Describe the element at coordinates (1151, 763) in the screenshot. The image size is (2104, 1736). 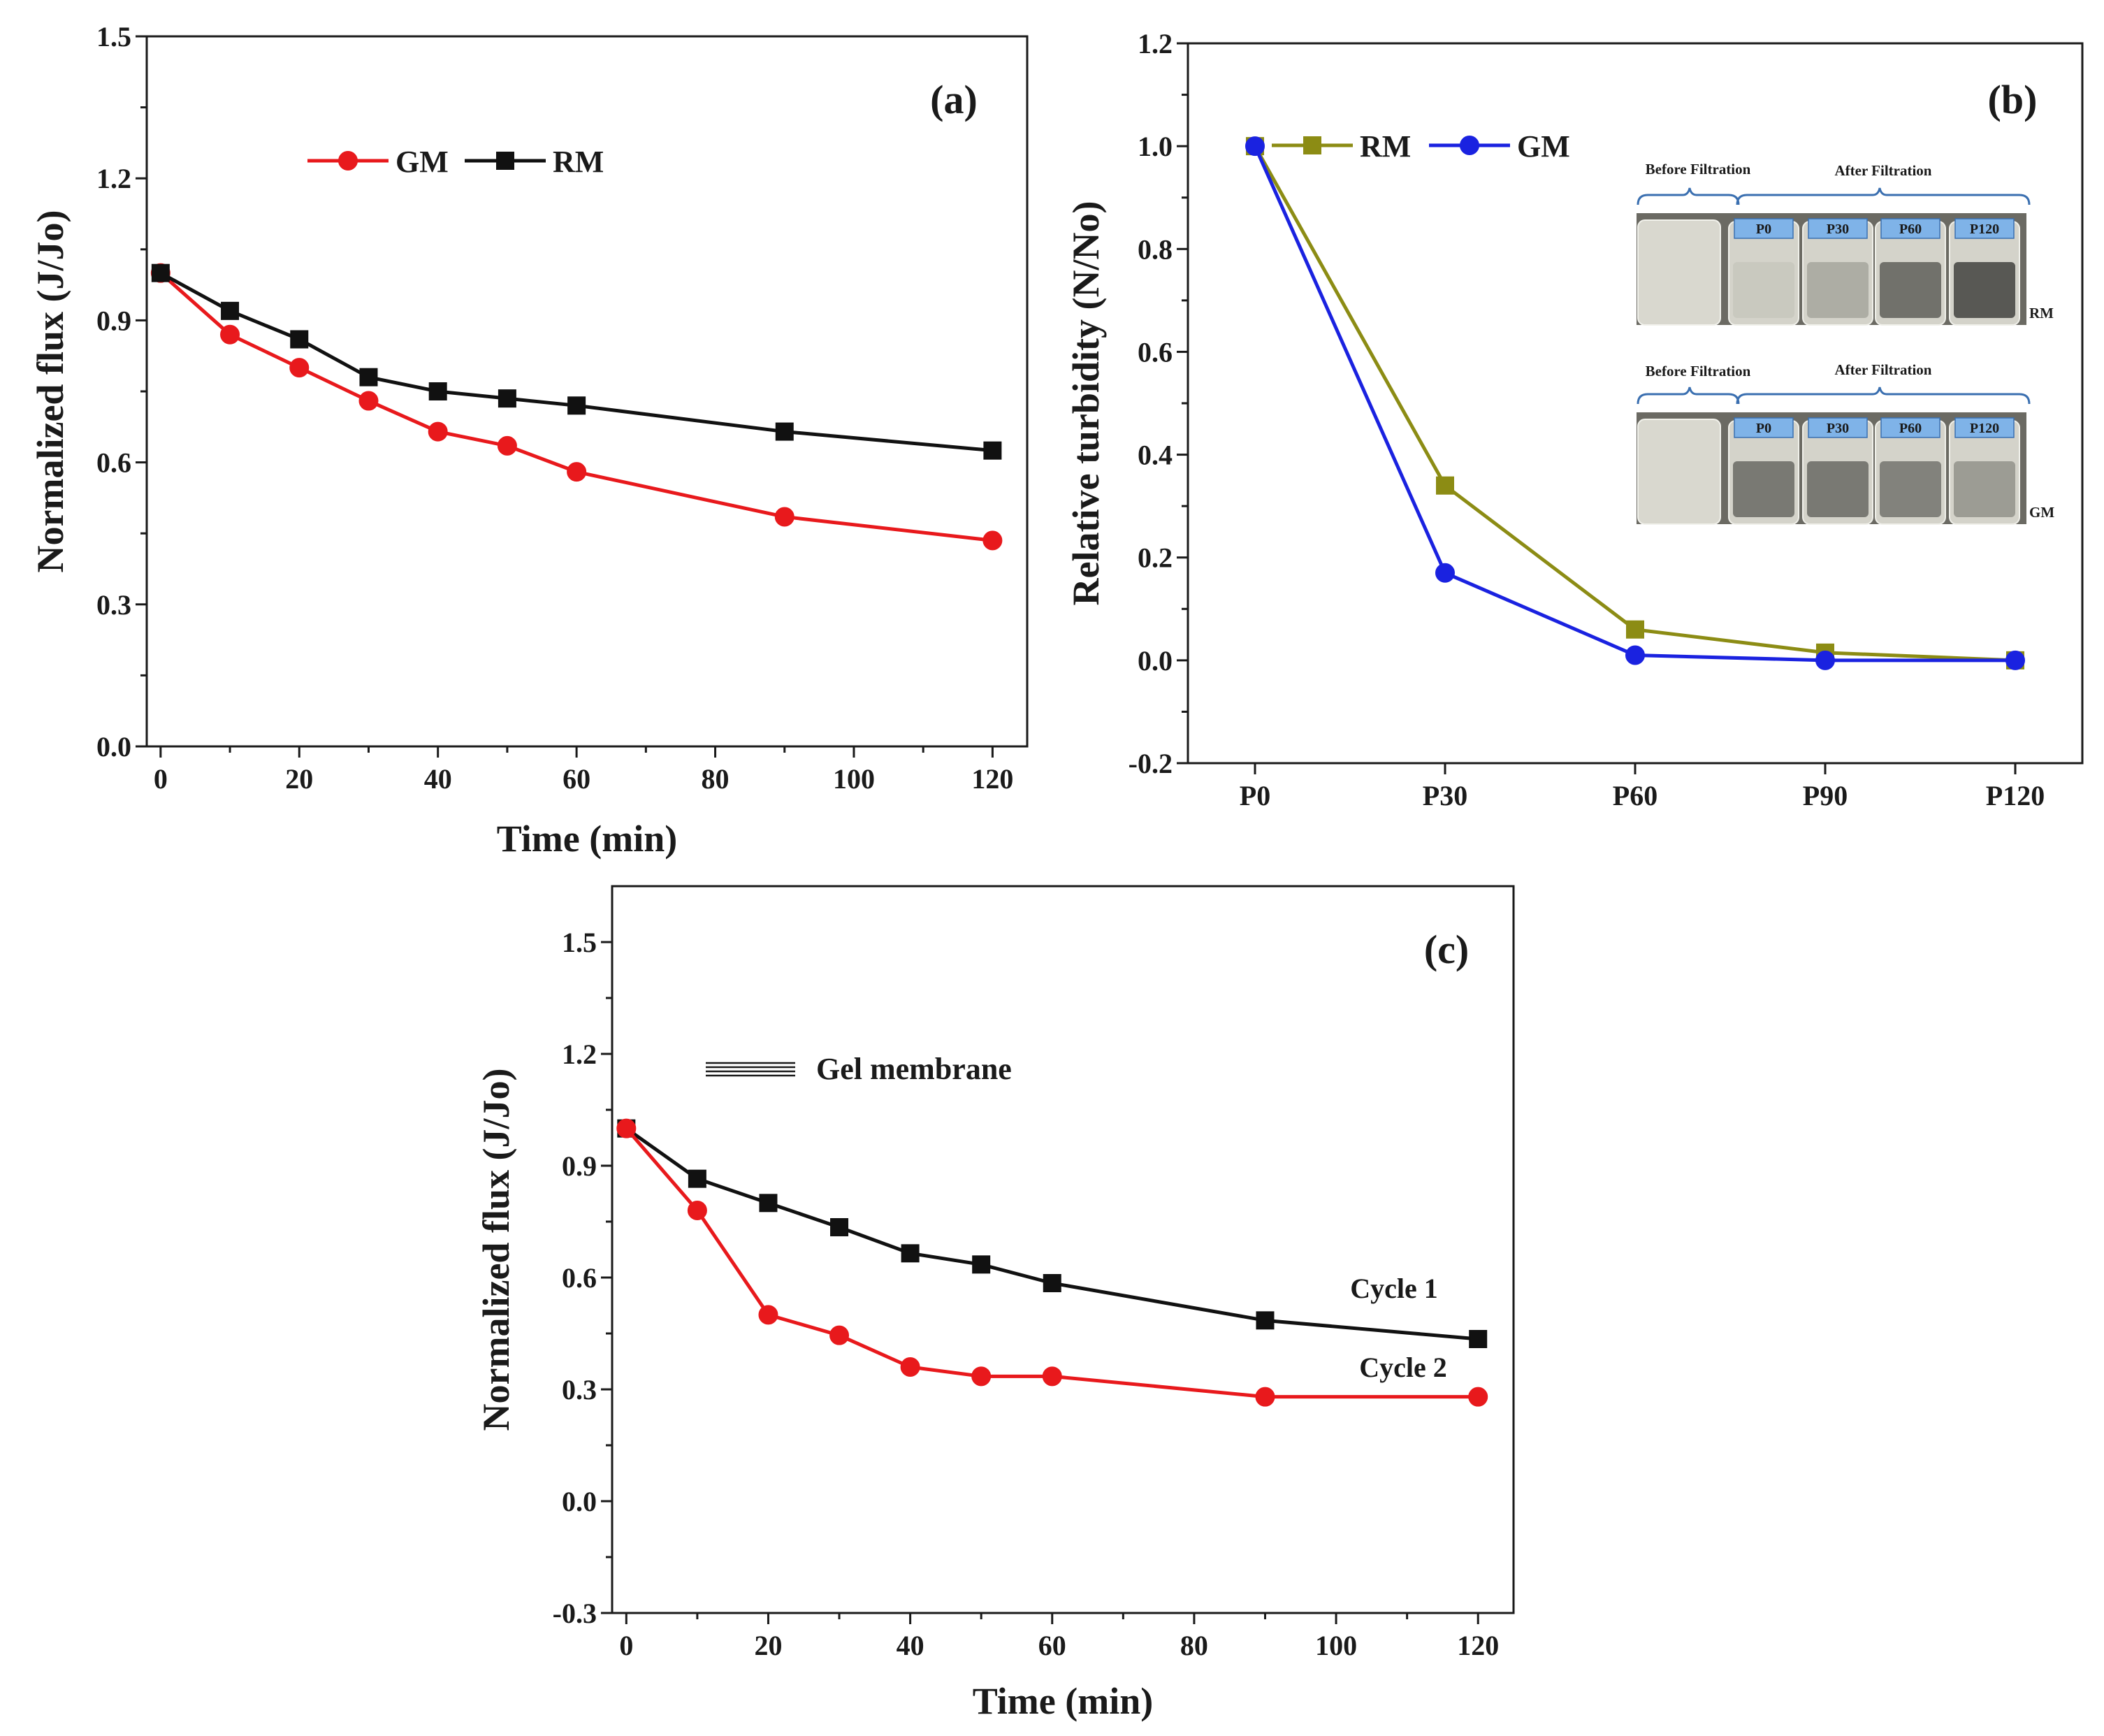
I see `y-tick-label: -0.2` at that location.